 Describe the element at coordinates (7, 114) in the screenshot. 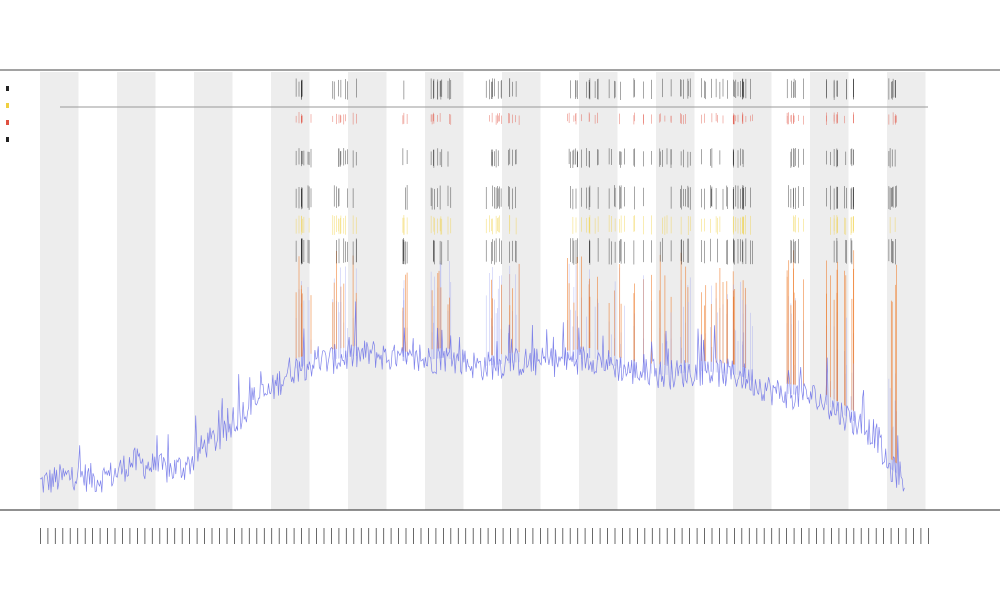

I see `legend` at that location.